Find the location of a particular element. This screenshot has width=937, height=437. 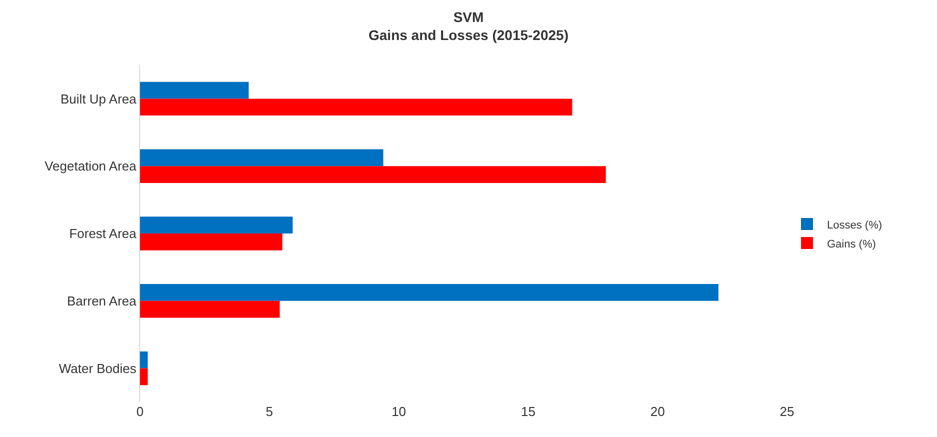

legend-label: Losses (%) is located at coordinates (854, 225).